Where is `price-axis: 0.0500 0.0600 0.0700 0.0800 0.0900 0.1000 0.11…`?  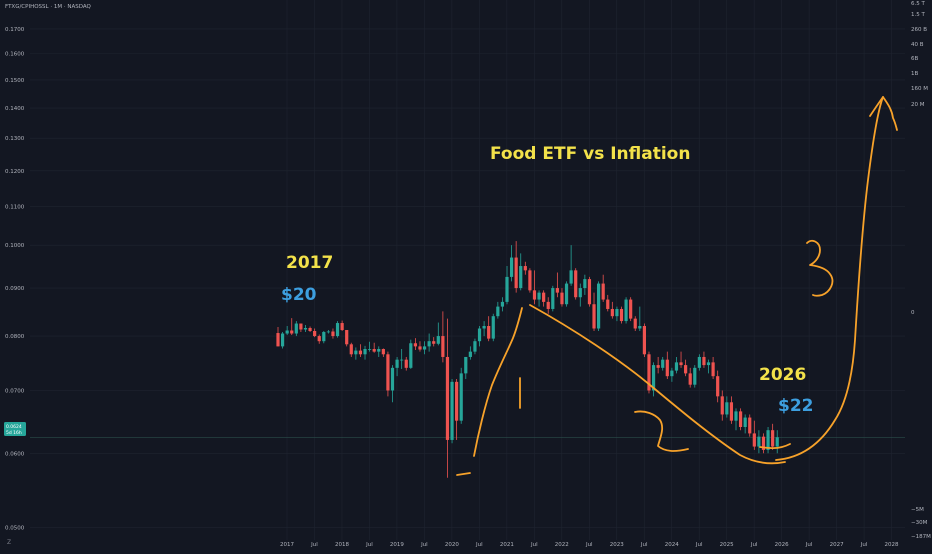
price-axis: 0.0500 0.0600 0.0700 0.0800 0.0900 0.1000 0.11… is located at coordinates (15, 279).